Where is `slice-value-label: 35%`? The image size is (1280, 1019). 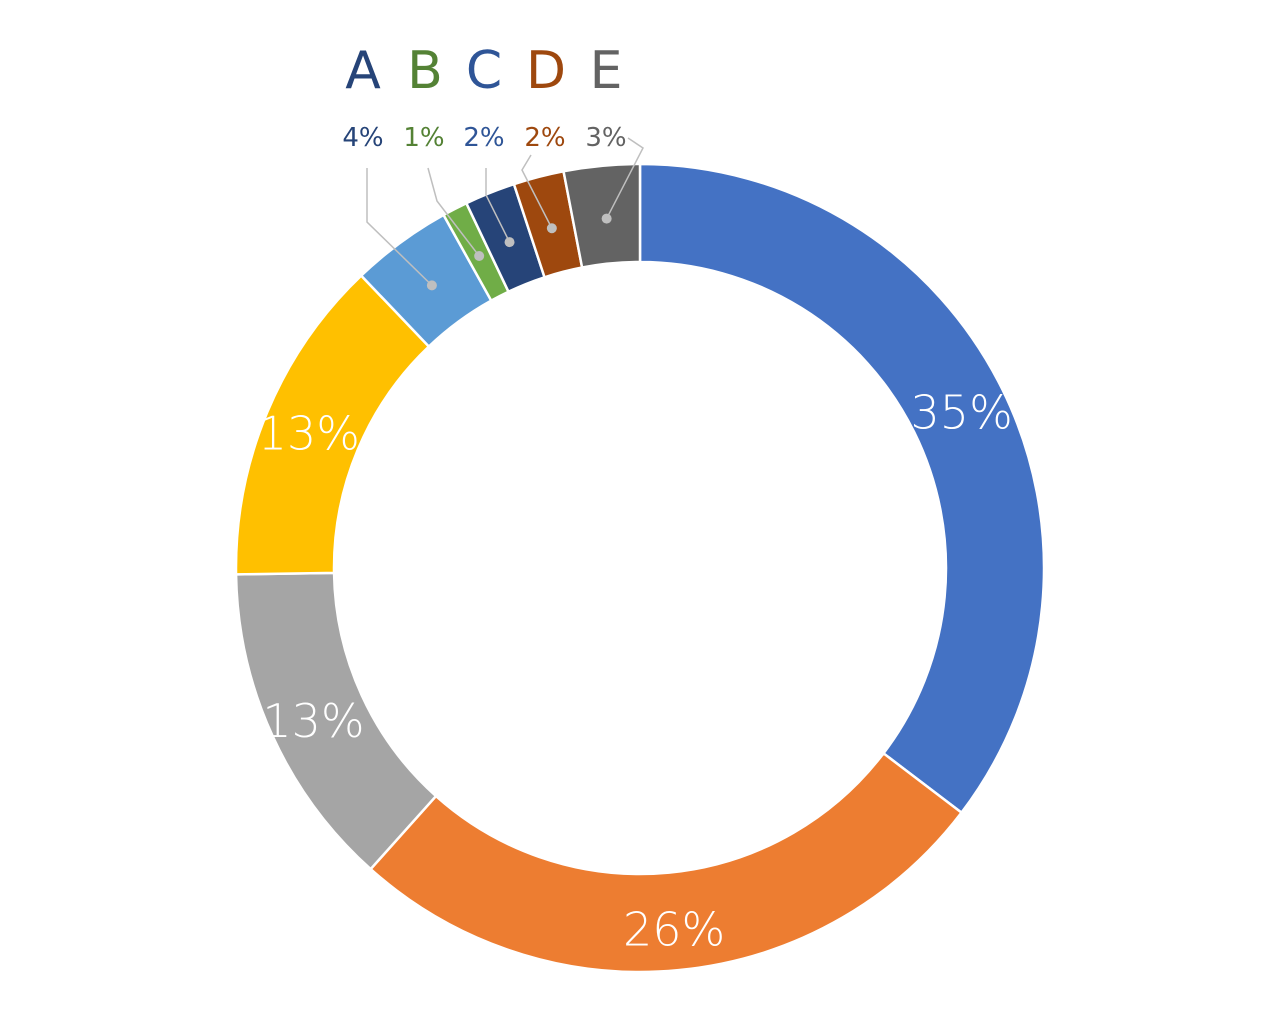 slice-value-label: 35% is located at coordinates (962, 413).